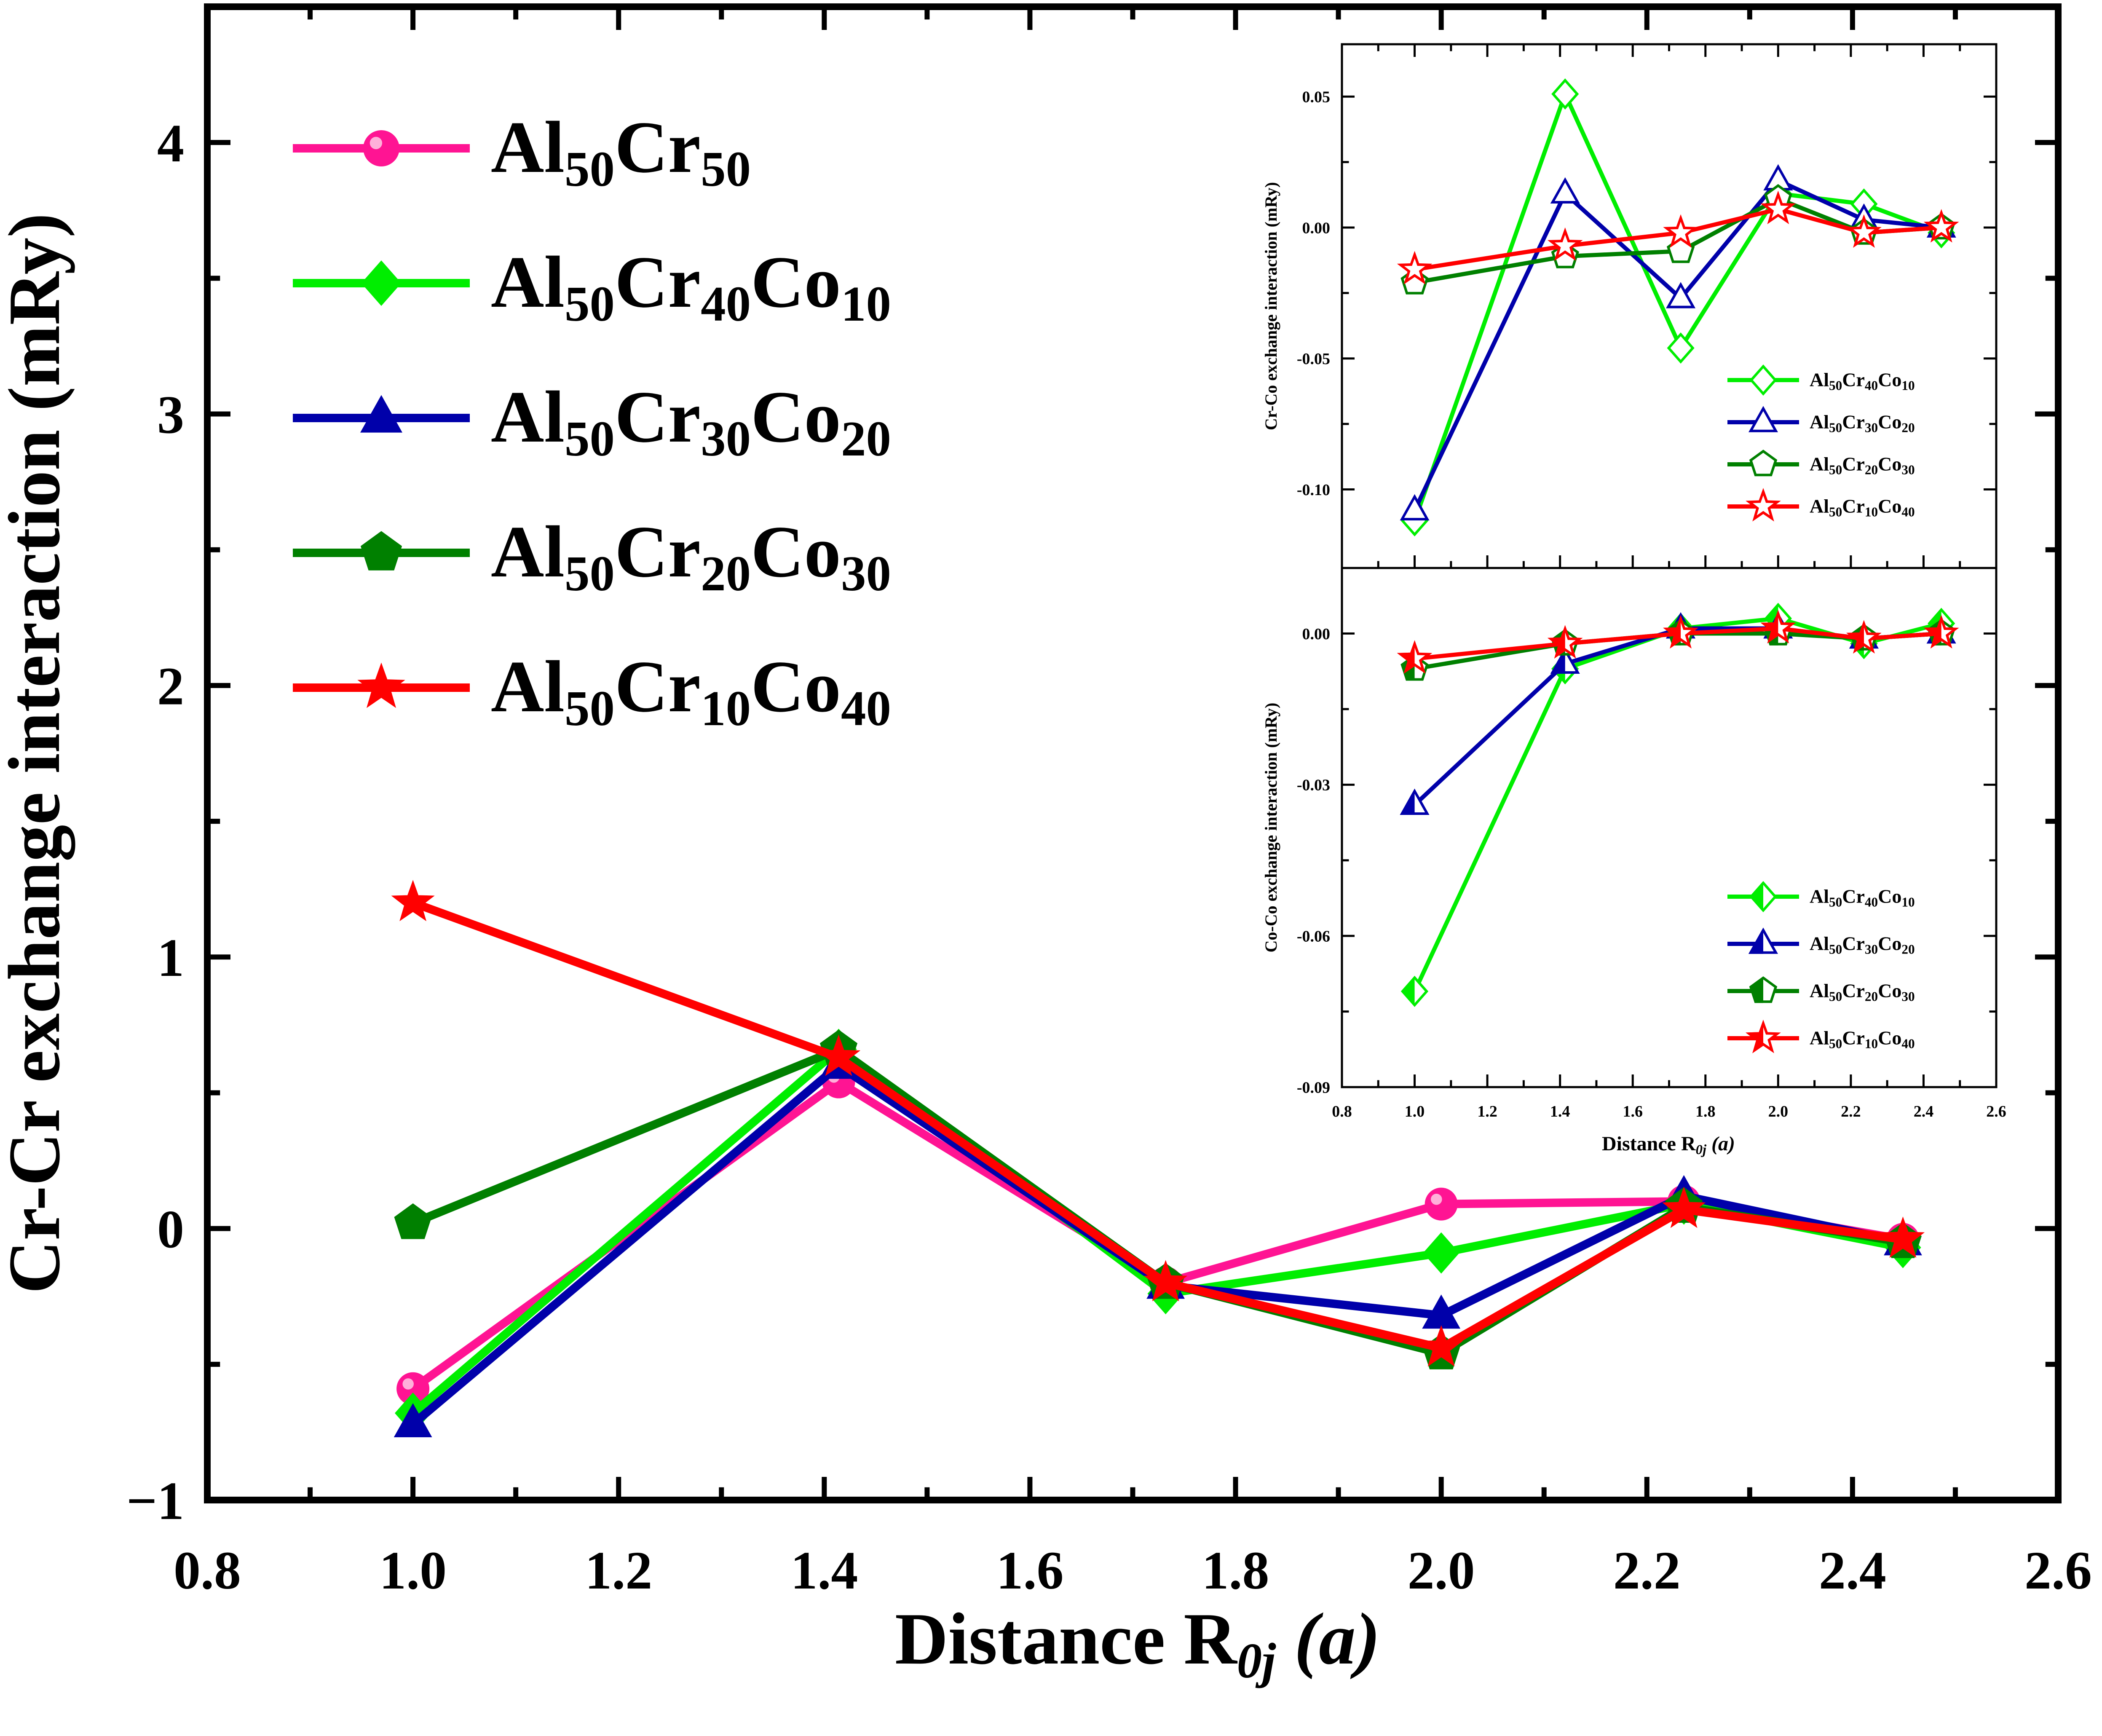 The image size is (2102, 1736). I want to click on inset_bottom-y-ticks: -0.09 -0.06 -0.03 0.00, so click(1647, 860).